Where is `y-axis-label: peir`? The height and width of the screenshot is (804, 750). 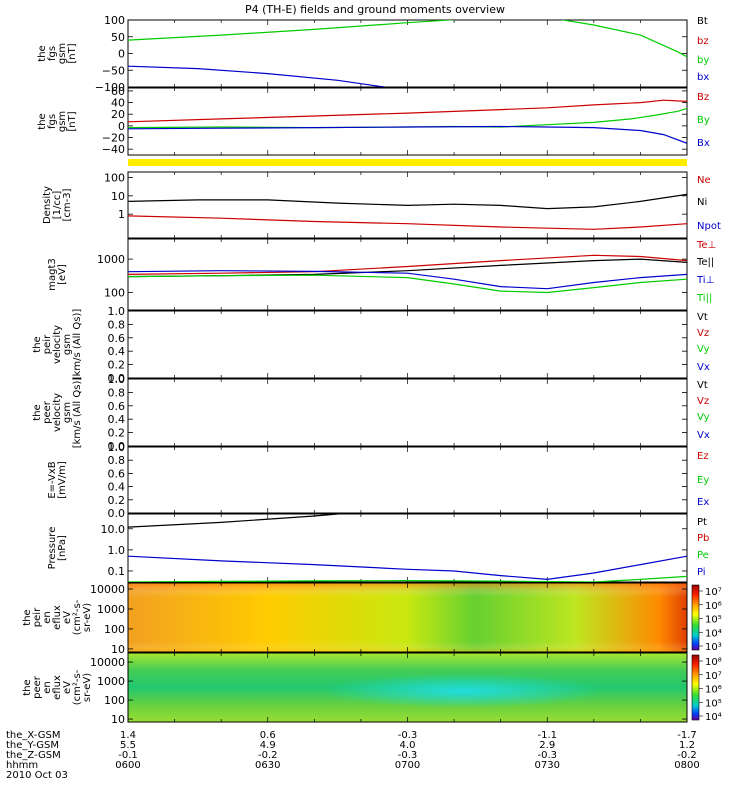
y-axis-label: peir is located at coordinates (37, 617).